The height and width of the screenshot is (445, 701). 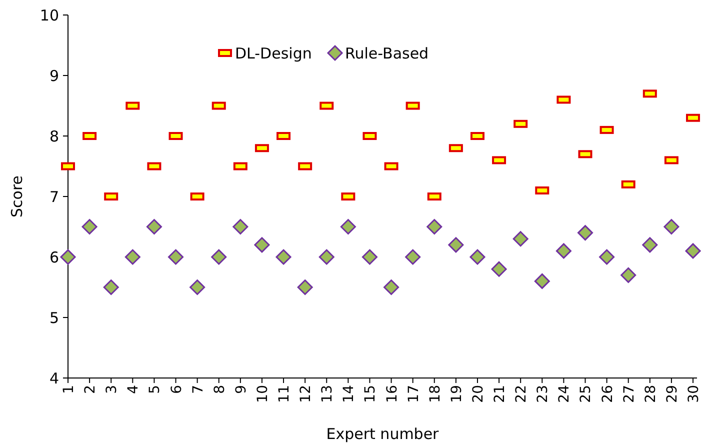 What do you see at coordinates (54, 75) in the screenshot?
I see `y-tick-label: 9` at bounding box center [54, 75].